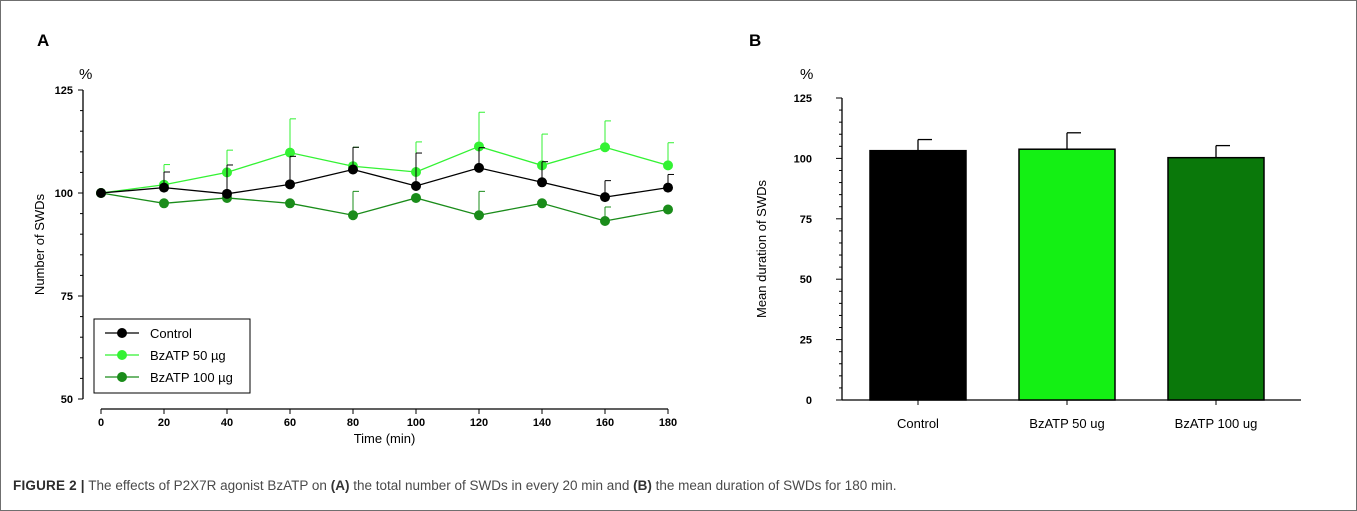 The image size is (1357, 511). I want to click on x-tick-label: BzATP 100 ug, so click(1216, 423).